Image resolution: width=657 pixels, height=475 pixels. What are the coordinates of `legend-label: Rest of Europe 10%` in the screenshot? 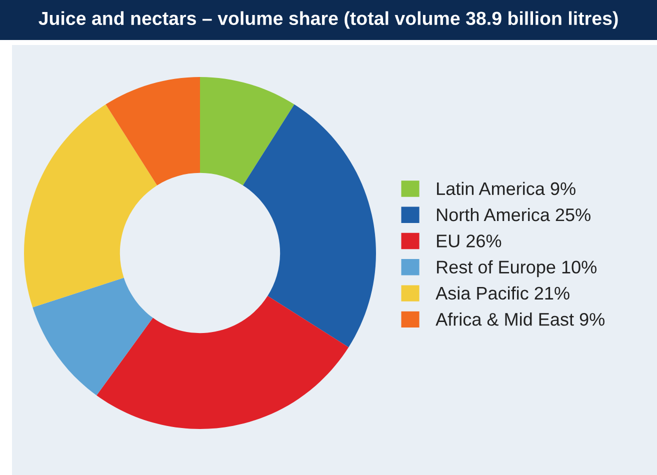 It's located at (517, 269).